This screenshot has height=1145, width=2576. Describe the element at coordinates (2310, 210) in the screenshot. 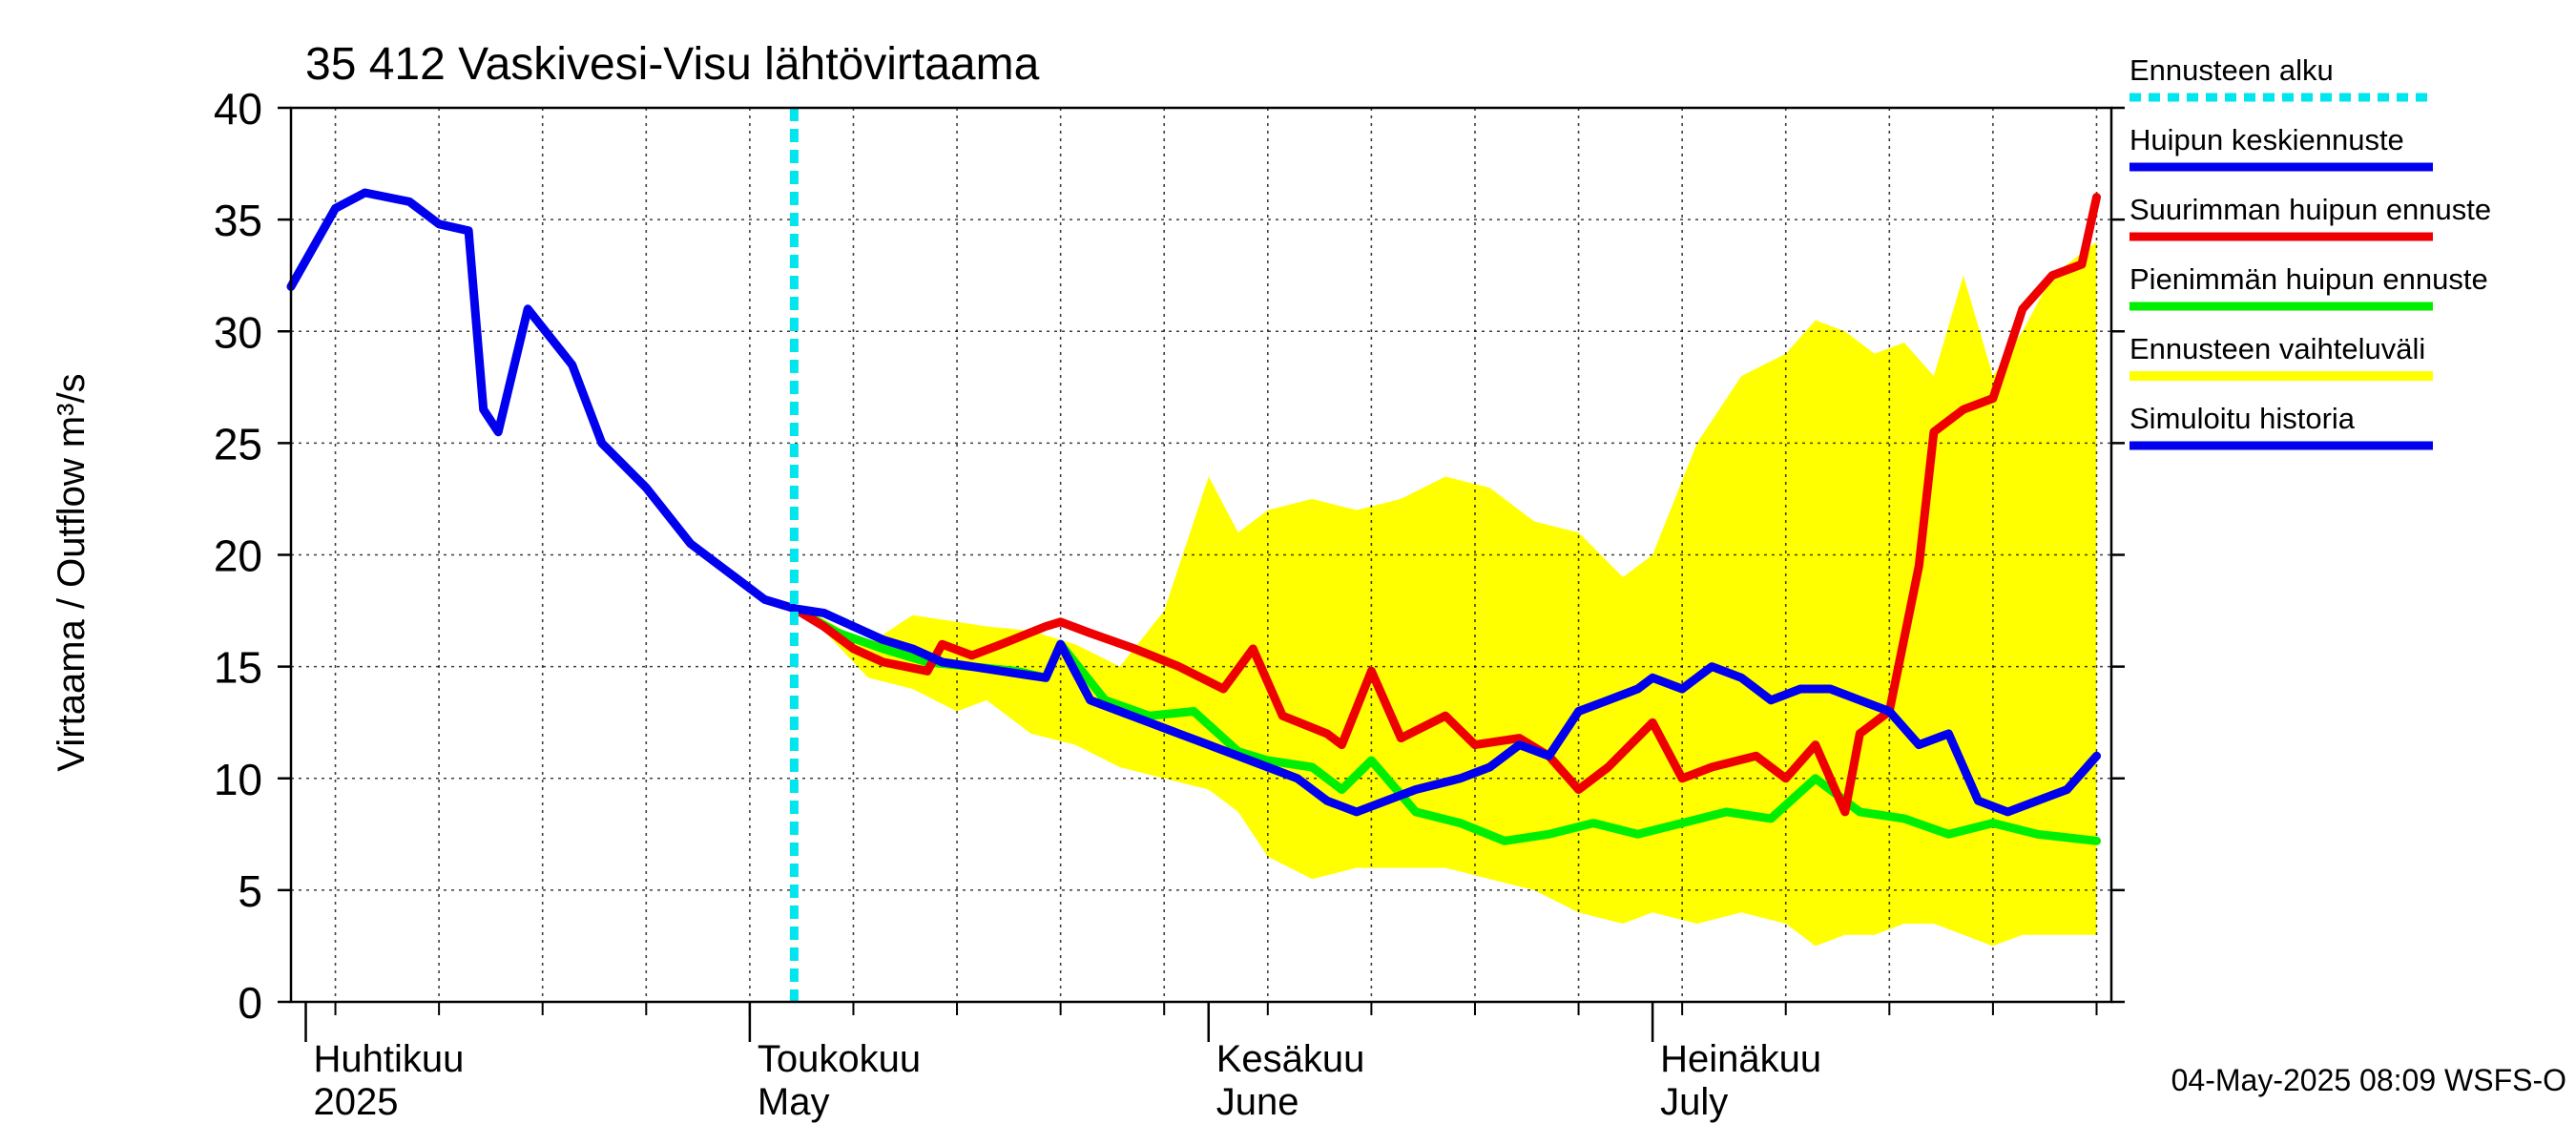

I see `legend-label: Suurimman huipun ennuste` at that location.